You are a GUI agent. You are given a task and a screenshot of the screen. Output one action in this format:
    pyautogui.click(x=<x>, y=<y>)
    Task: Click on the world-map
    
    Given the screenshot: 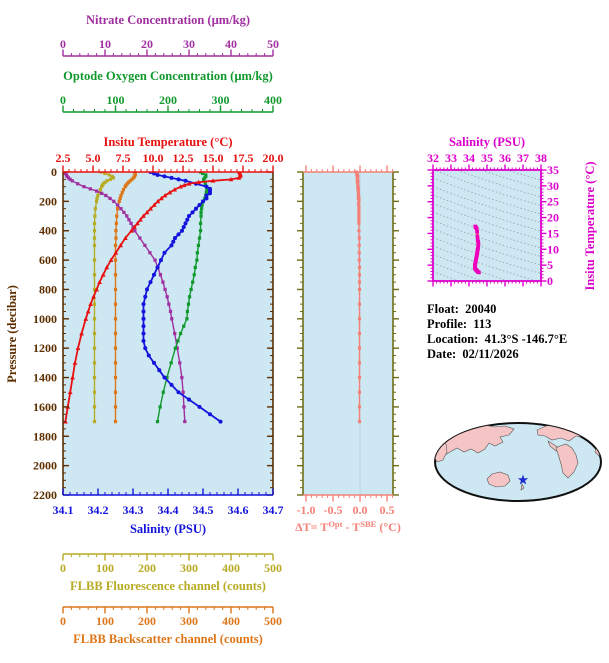 What is the action you would take?
    pyautogui.click(x=518, y=462)
    